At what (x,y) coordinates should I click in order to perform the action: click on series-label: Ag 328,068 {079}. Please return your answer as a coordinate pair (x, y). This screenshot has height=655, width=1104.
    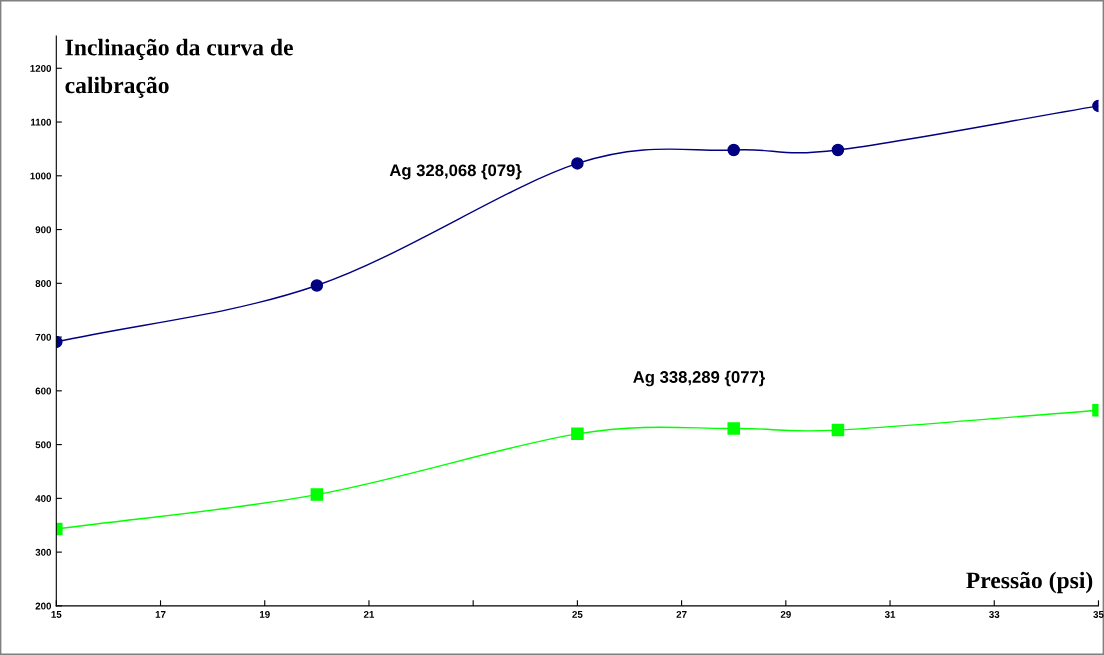
    Looking at the image, I should click on (455, 171).